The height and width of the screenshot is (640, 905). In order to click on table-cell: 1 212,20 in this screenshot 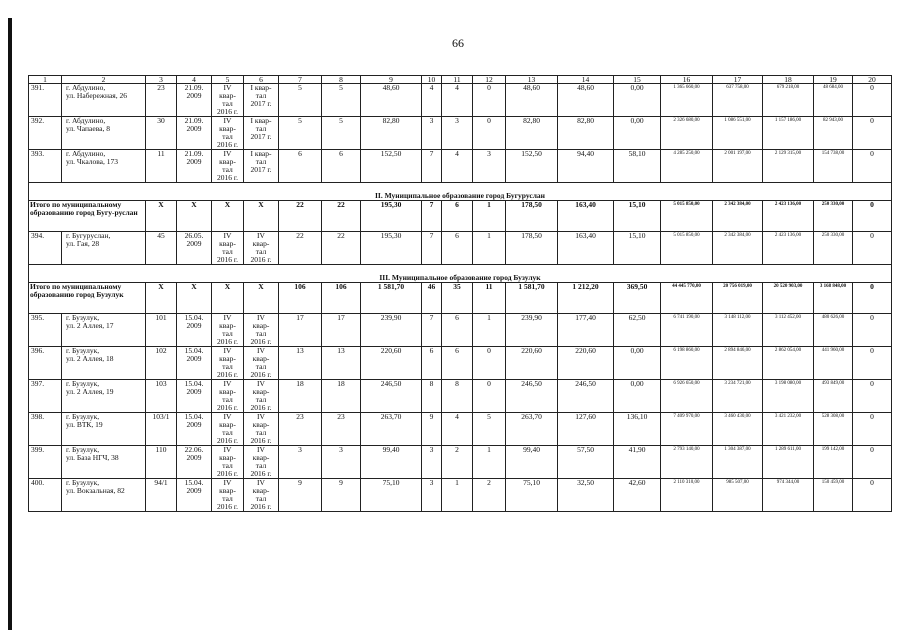, I will do `click(585, 298)`.